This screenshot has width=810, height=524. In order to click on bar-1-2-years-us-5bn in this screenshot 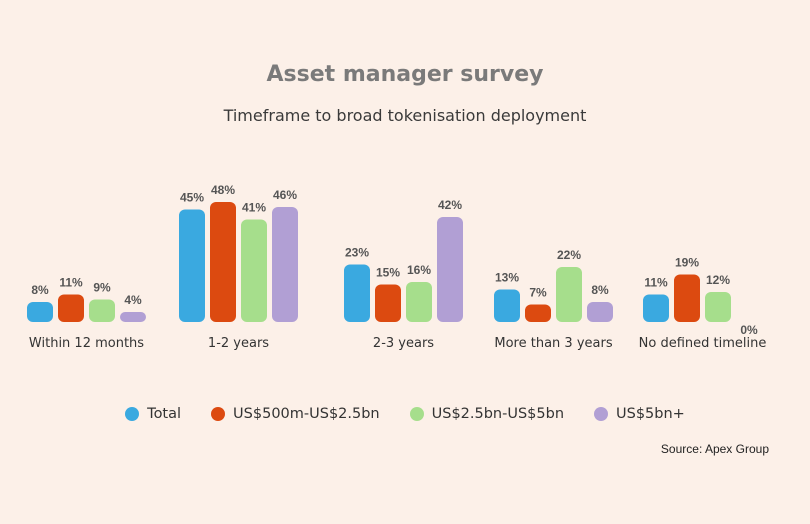, I will do `click(285, 264)`.